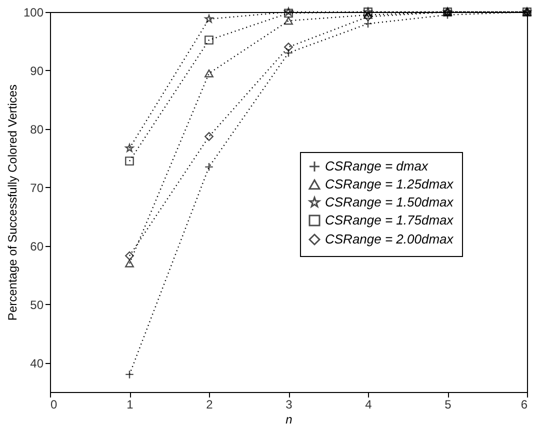 Image resolution: width=539 pixels, height=430 pixels. What do you see at coordinates (130, 405) in the screenshot?
I see `x-tick-label: 1` at bounding box center [130, 405].